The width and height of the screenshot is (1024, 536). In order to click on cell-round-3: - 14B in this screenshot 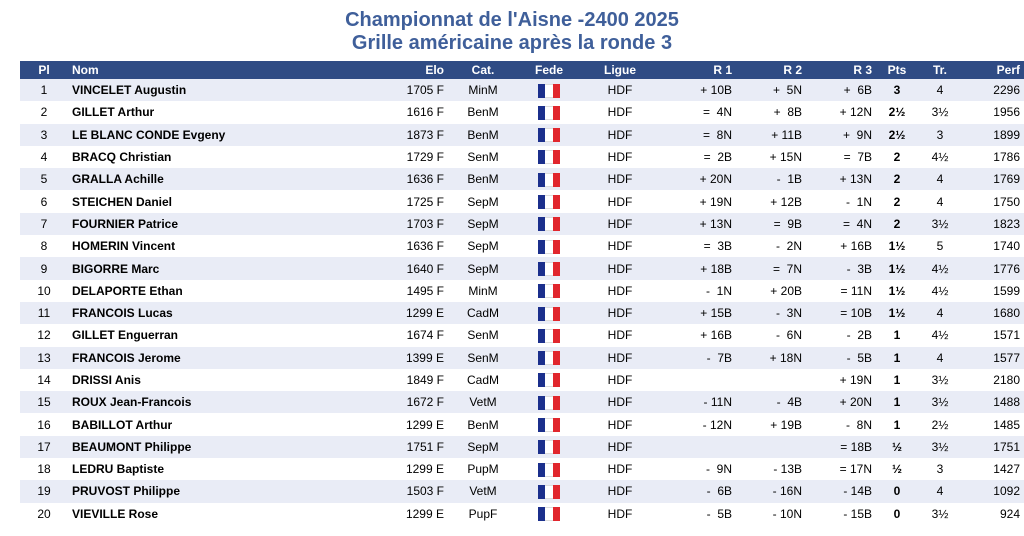, I will do `click(857, 491)`.